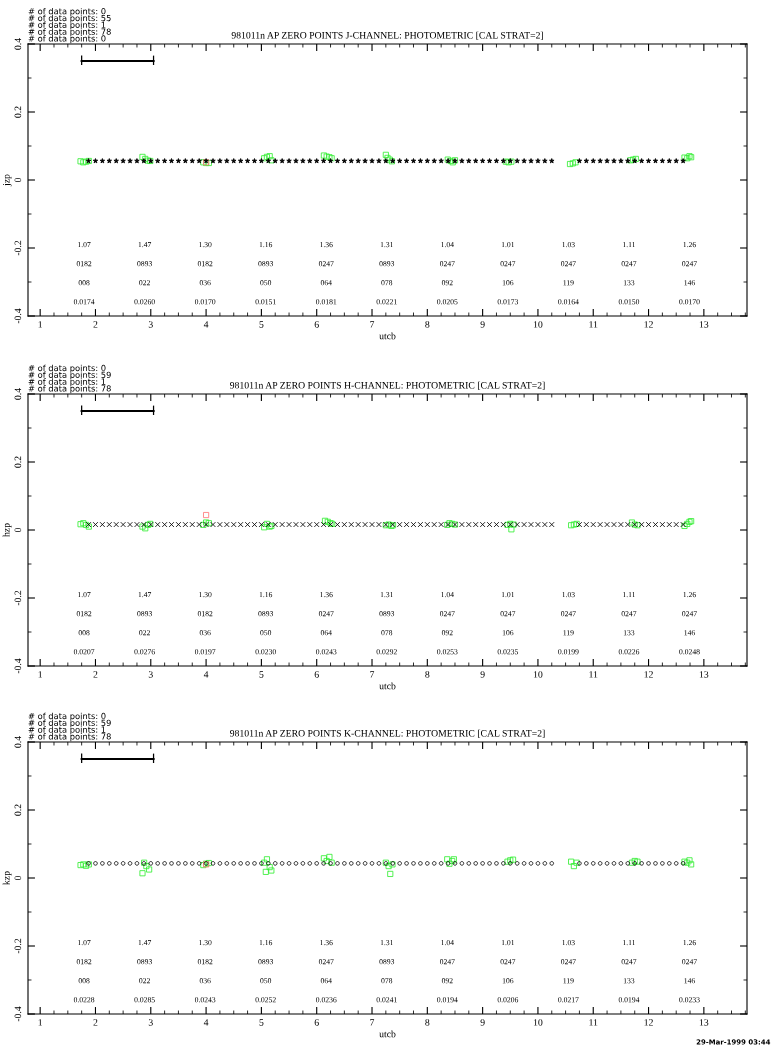  I want to click on chart-title: 981011n AP ZERO POINTS K-CHANNEL: PHOTOMETRIC [CAL STRAT=2], so click(387, 733).